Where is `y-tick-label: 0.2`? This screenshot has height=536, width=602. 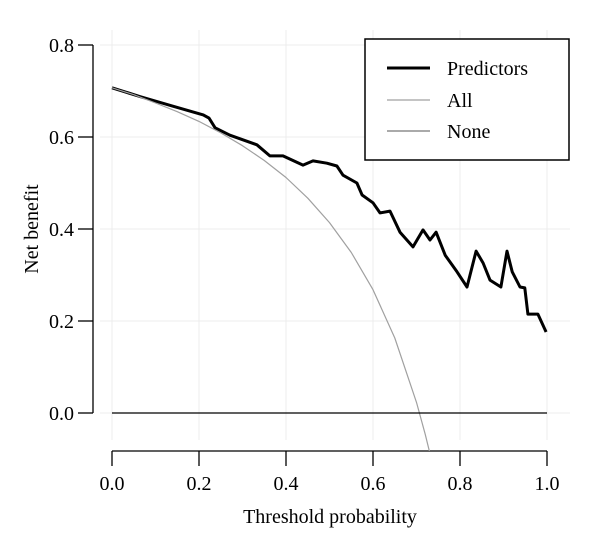
y-tick-label: 0.2 is located at coordinates (61, 322).